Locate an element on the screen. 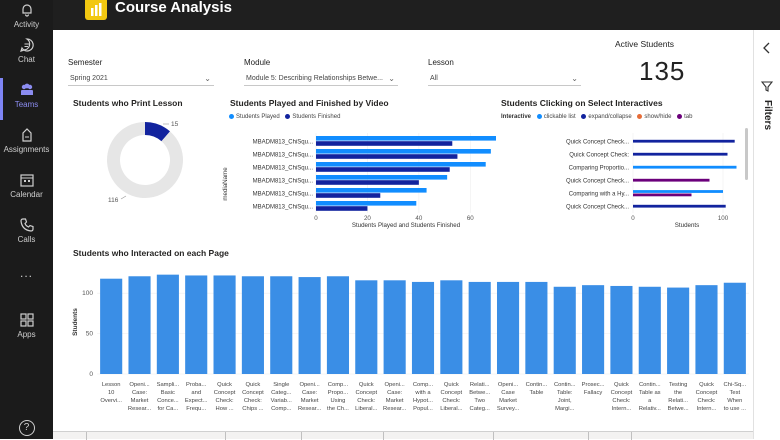  rail-item-teams: Teams is located at coordinates (26, 95).